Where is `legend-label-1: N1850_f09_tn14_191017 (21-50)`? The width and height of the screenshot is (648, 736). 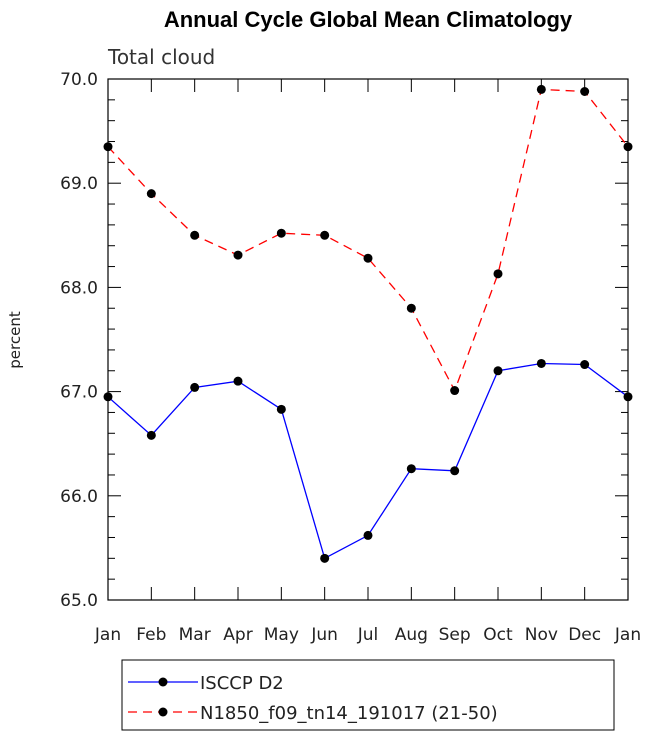 legend-label-1: N1850_f09_tn14_191017 (21-50) is located at coordinates (349, 713).